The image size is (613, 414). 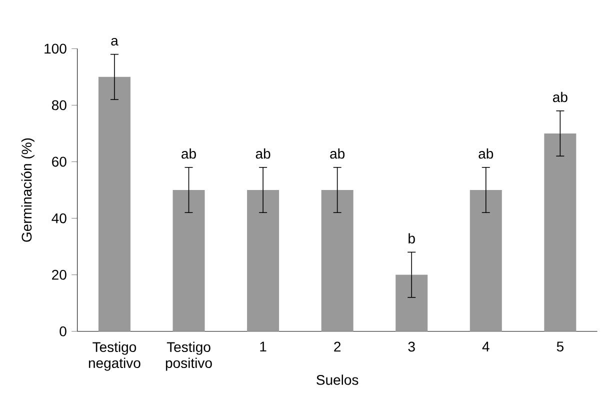 What do you see at coordinates (560, 347) in the screenshot?
I see `x-tick-label: 5` at bounding box center [560, 347].